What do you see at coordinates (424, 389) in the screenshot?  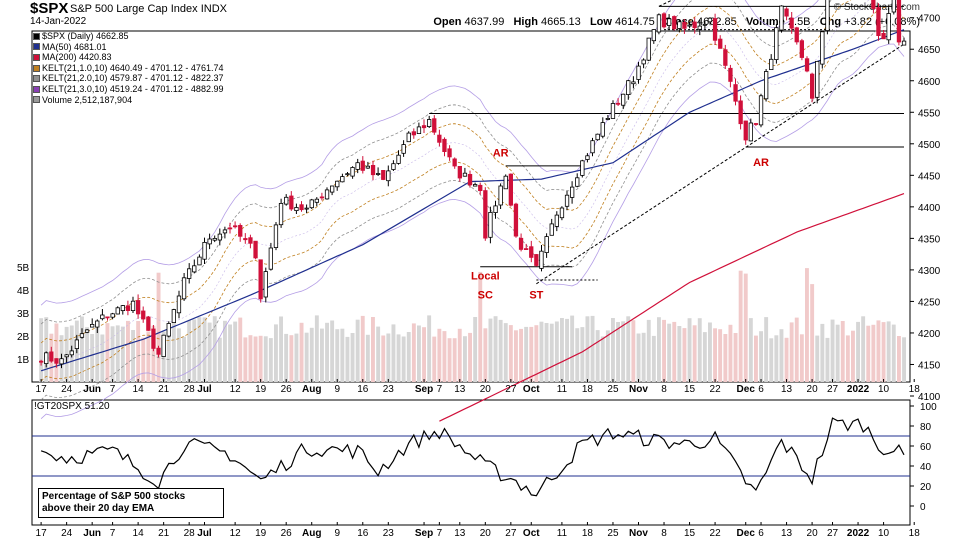 I see `x-tick-label-price: Sep` at bounding box center [424, 389].